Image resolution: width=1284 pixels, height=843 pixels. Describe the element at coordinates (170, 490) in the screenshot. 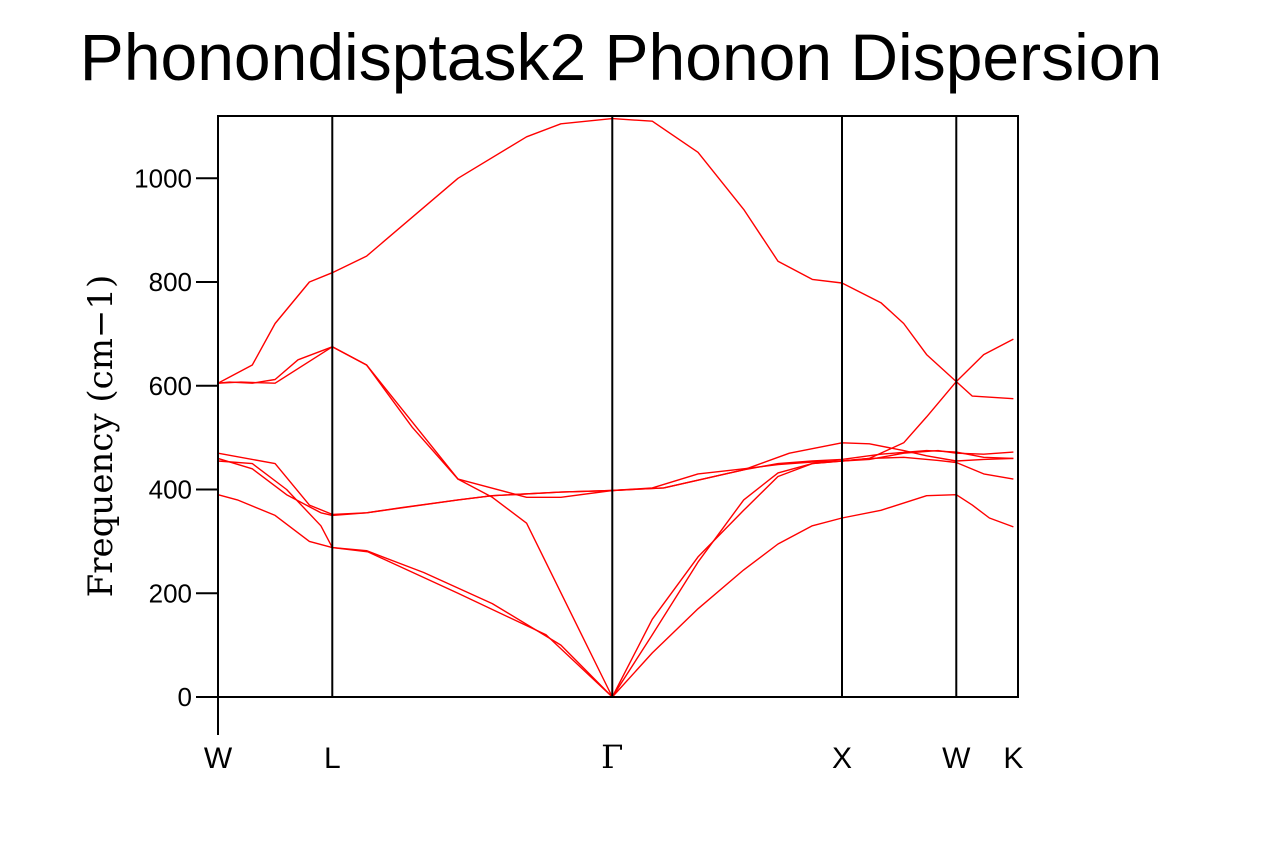

I see `y-tick-label: 400` at that location.